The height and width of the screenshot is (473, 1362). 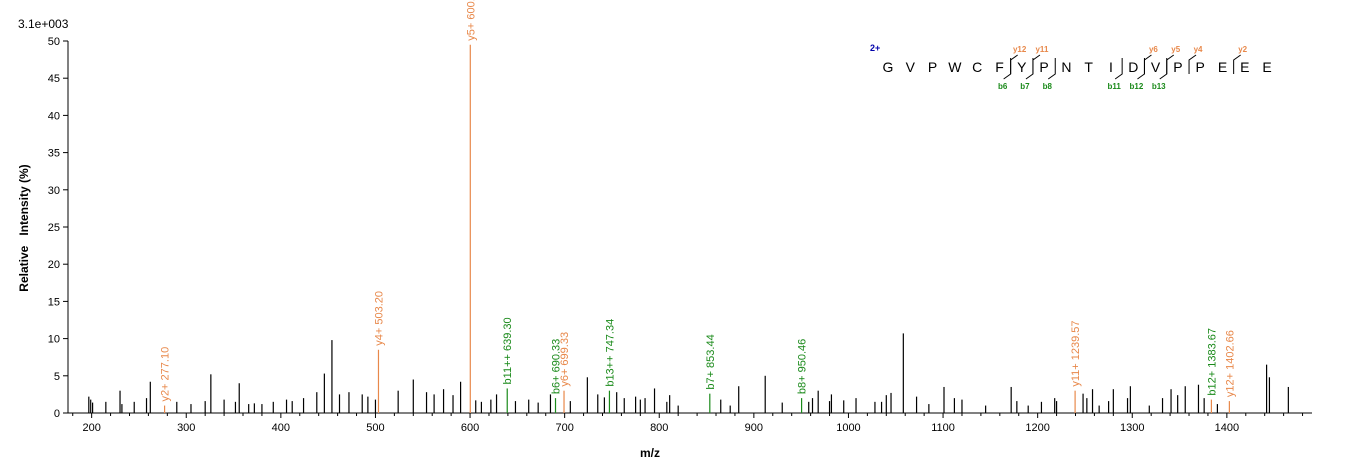 What do you see at coordinates (943, 428) in the screenshot?
I see `x-tick-label: 1100` at bounding box center [943, 428].